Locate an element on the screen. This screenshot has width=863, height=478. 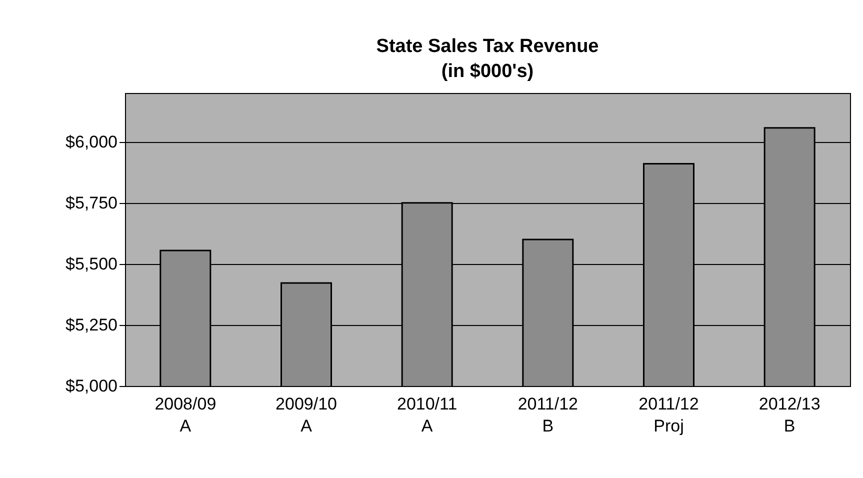
x-tick-label: 2010/11 A is located at coordinates (427, 415).